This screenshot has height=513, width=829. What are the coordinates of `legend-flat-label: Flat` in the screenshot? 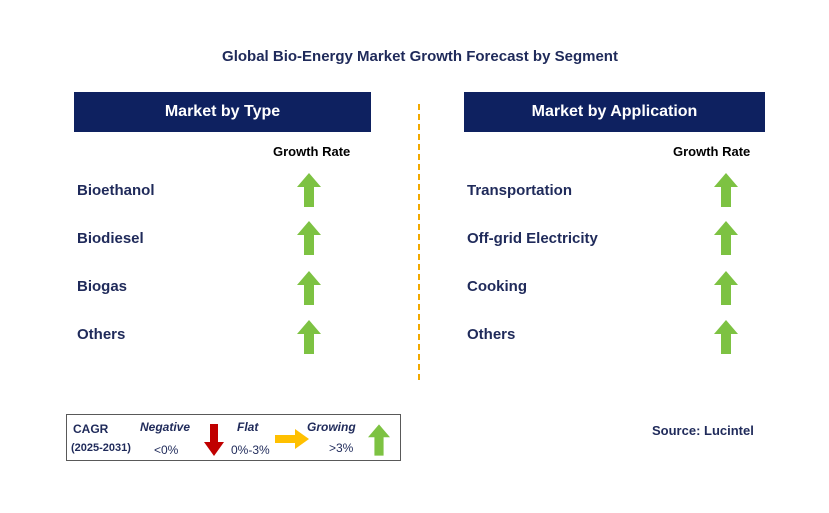 It's located at (248, 427).